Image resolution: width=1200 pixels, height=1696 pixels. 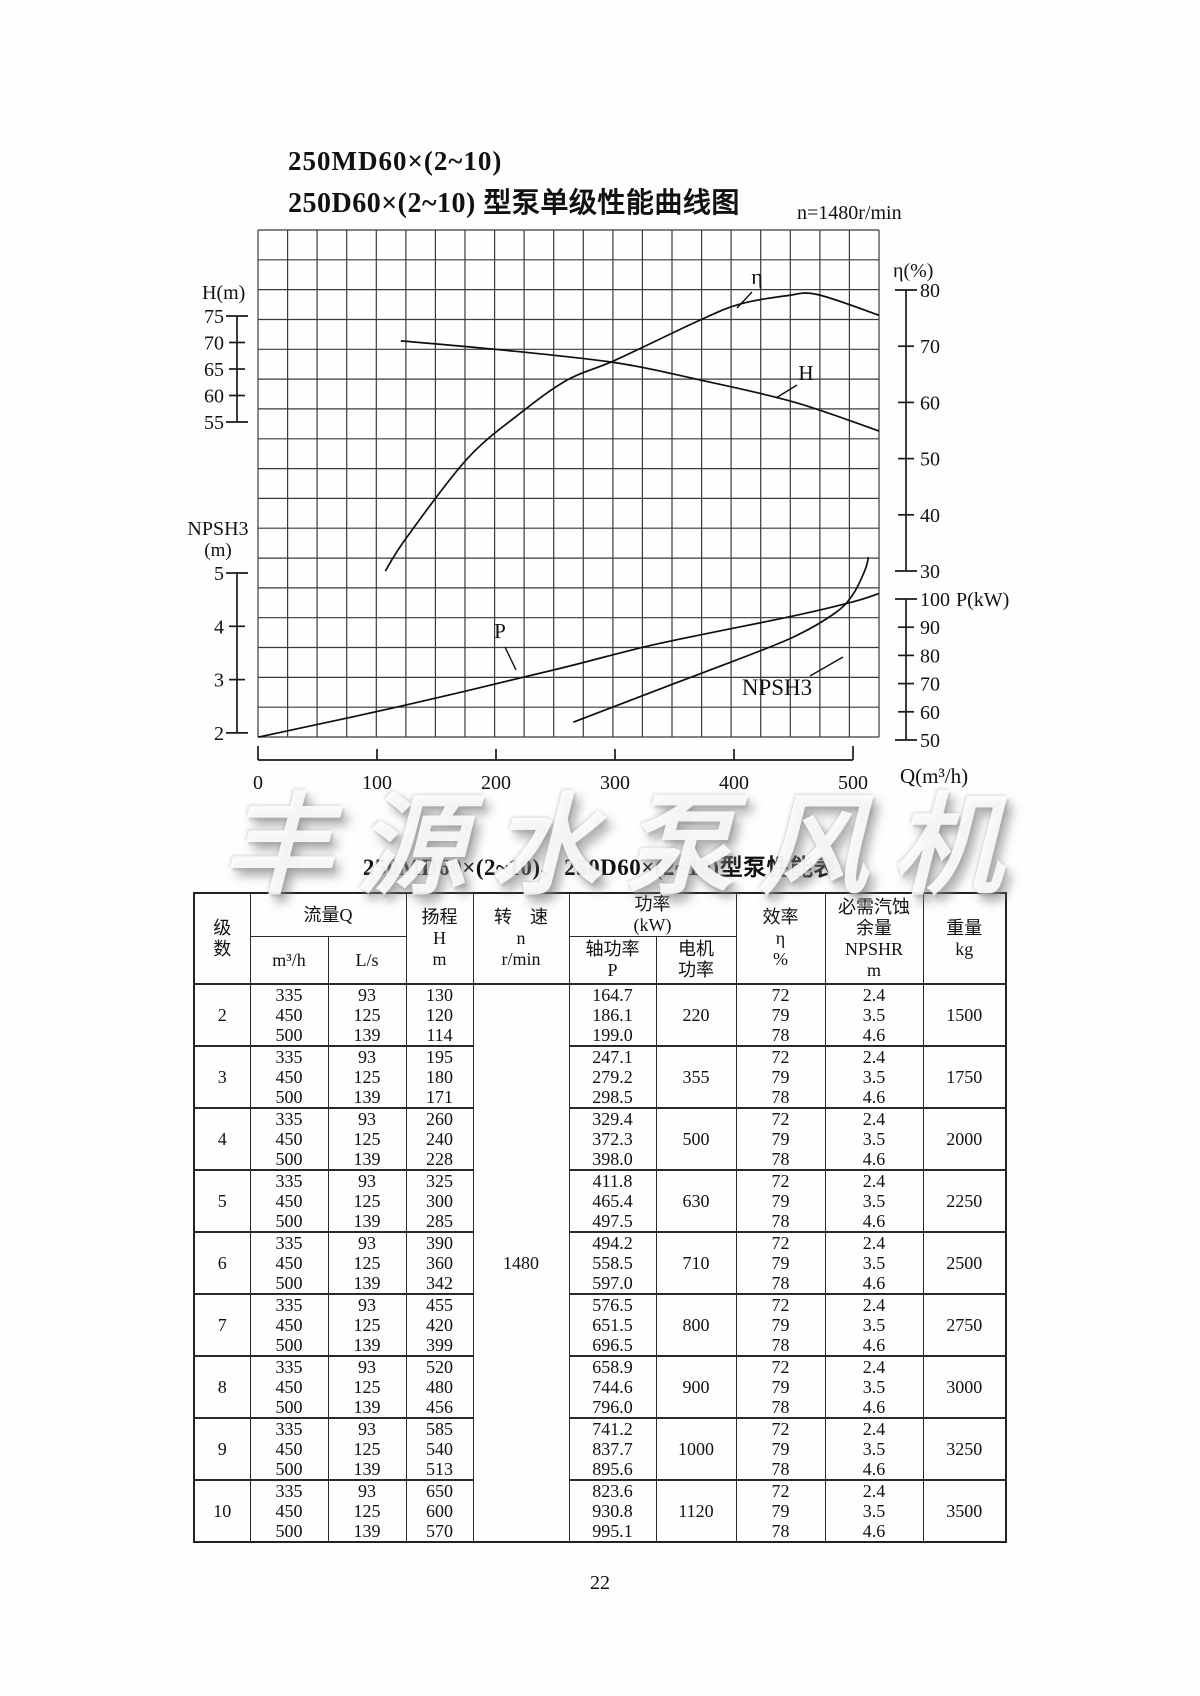 I want to click on col-header-speed: 转 速 n r/min, so click(x=521, y=938).